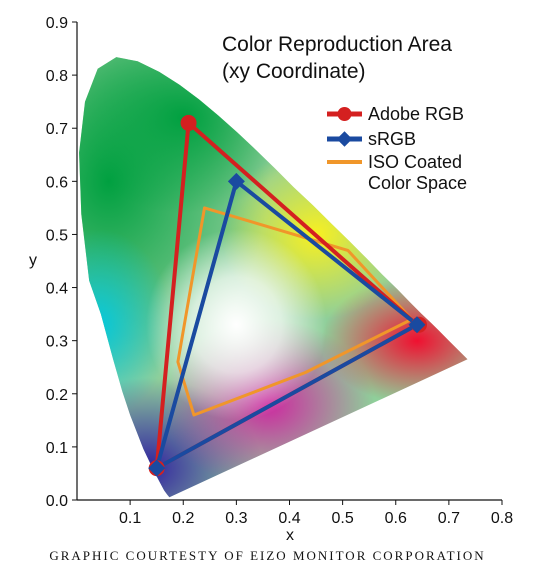 The width and height of the screenshot is (535, 572). Describe the element at coordinates (57, 23) in the screenshot. I see `y-tick-label: 0.9` at that location.